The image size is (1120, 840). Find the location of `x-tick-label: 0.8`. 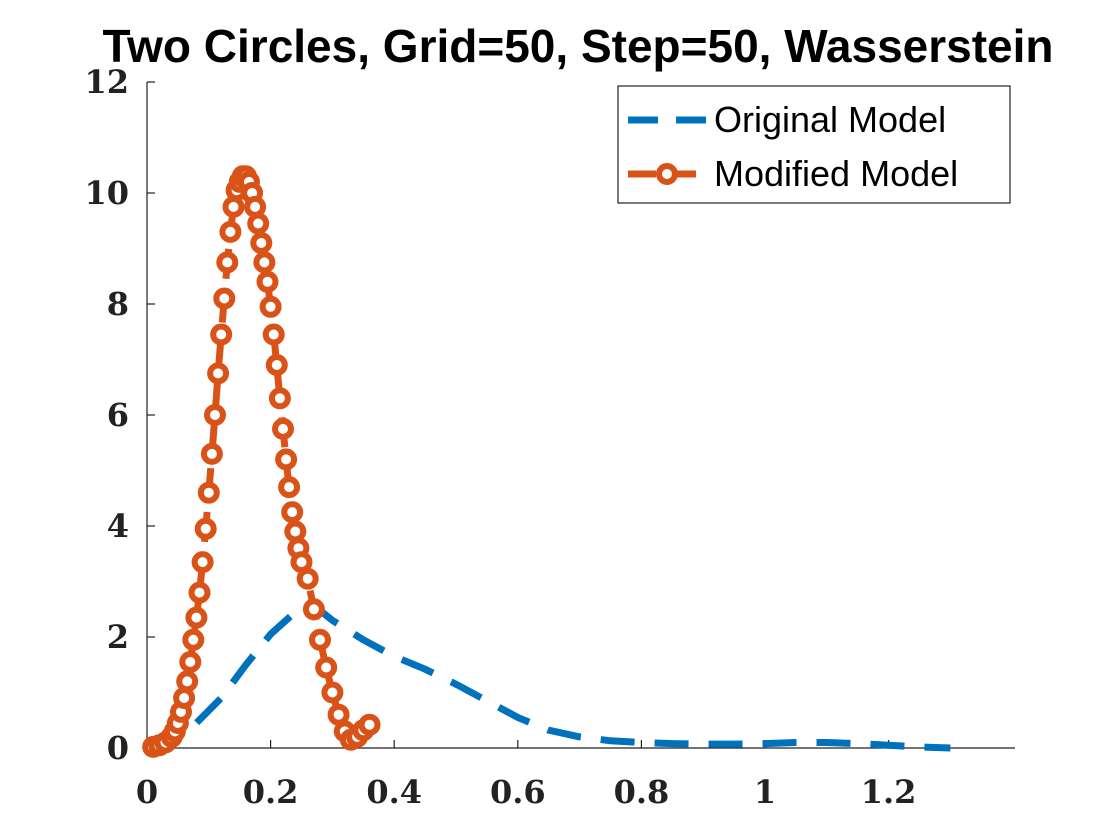

x-tick-label: 0.8 is located at coordinates (642, 792).